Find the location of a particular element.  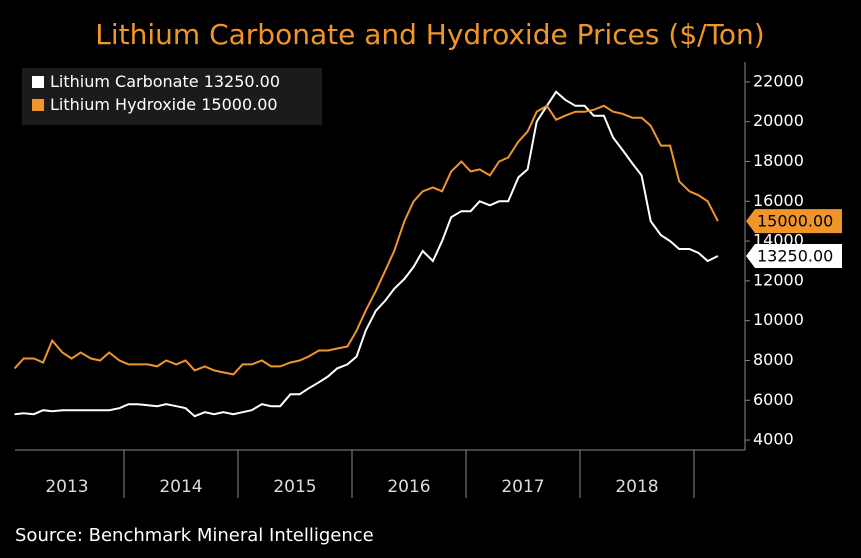

y-tick-label: 22000 is located at coordinates (778, 80).